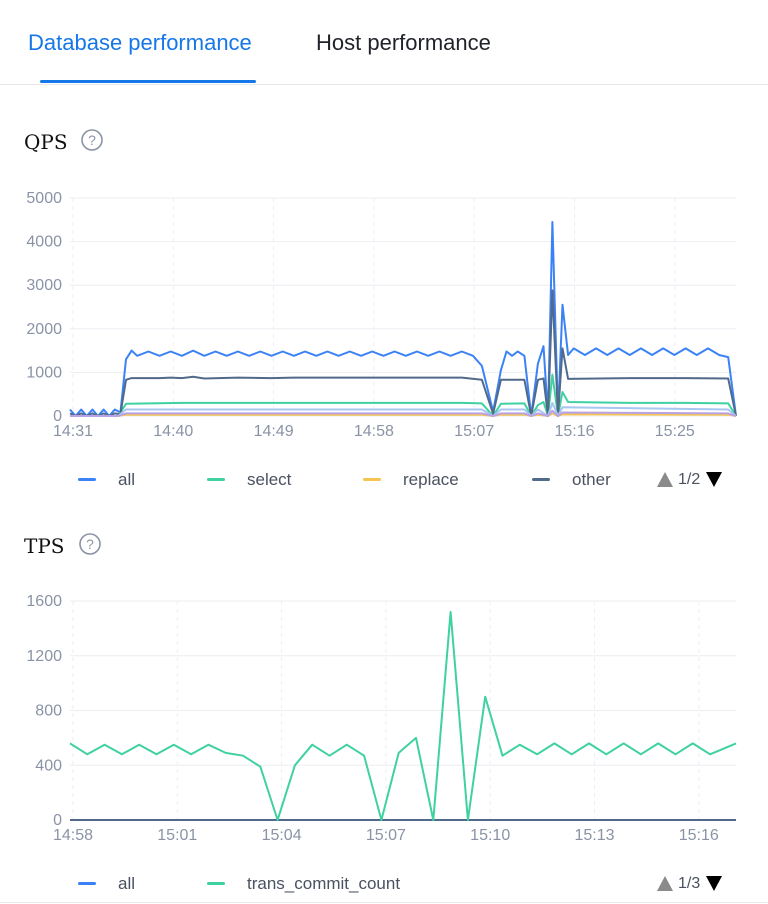 The height and width of the screenshot is (904, 768). I want to click on x-tick-label: 15:25, so click(675, 431).